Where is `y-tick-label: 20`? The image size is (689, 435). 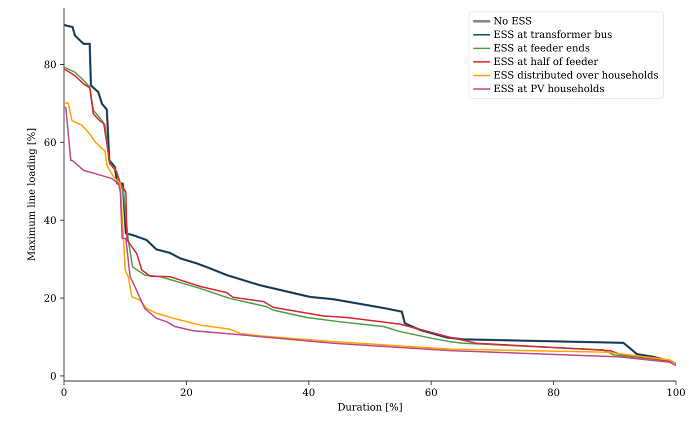
y-tick-label: 20 is located at coordinates (50, 298).